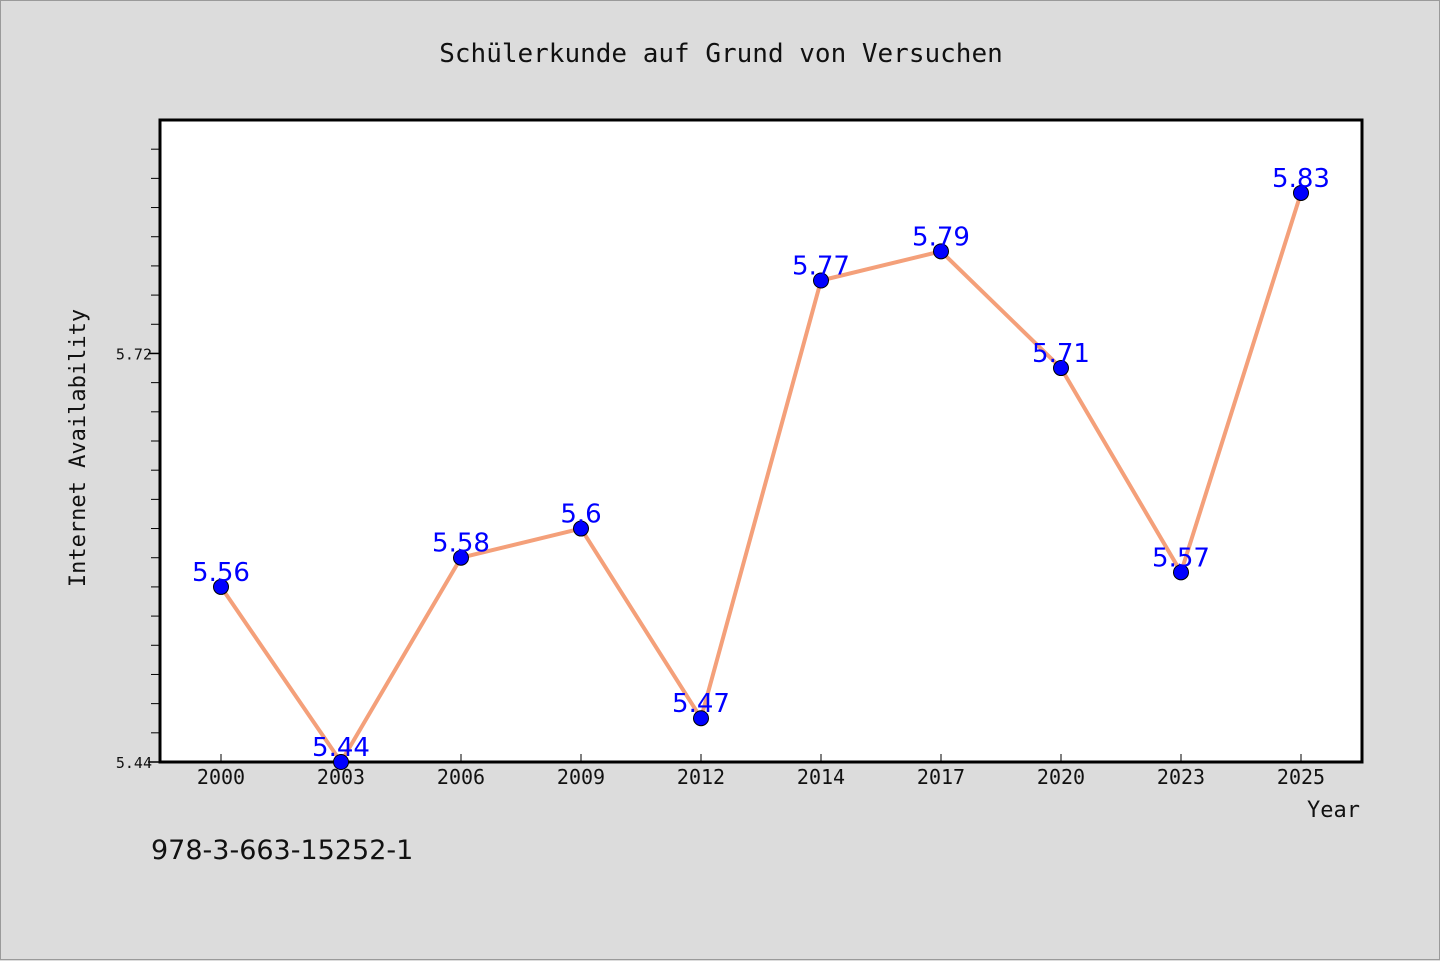 This screenshot has width=1440, height=961. What do you see at coordinates (1301, 179) in the screenshot?
I see `data-label: 5.83` at bounding box center [1301, 179].